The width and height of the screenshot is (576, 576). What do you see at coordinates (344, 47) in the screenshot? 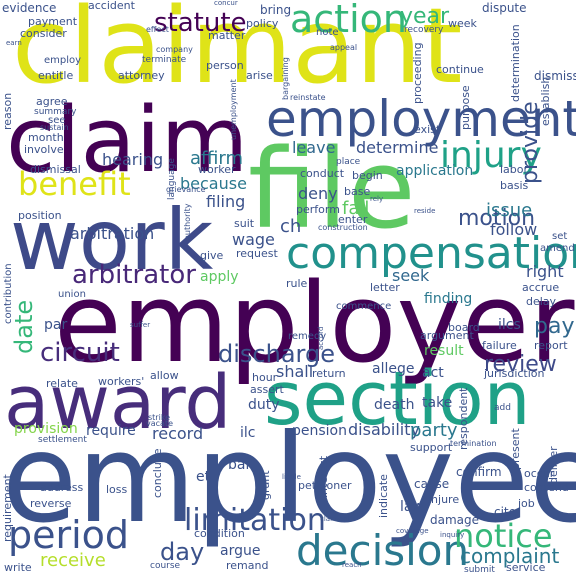
I see `word-appeal: appeal` at bounding box center [344, 47].